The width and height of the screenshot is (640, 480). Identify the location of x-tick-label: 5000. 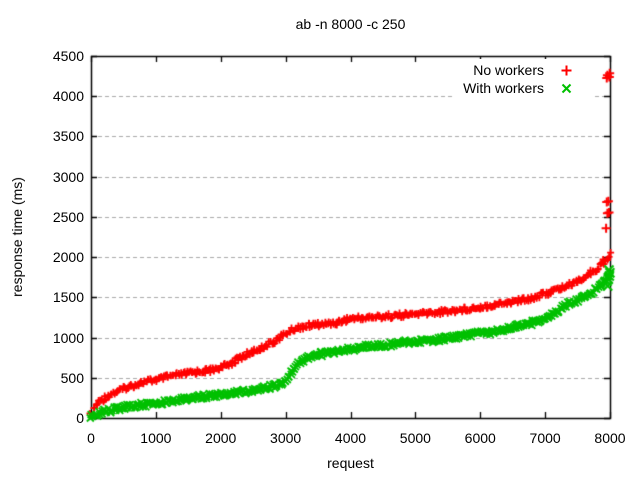
(415, 438).